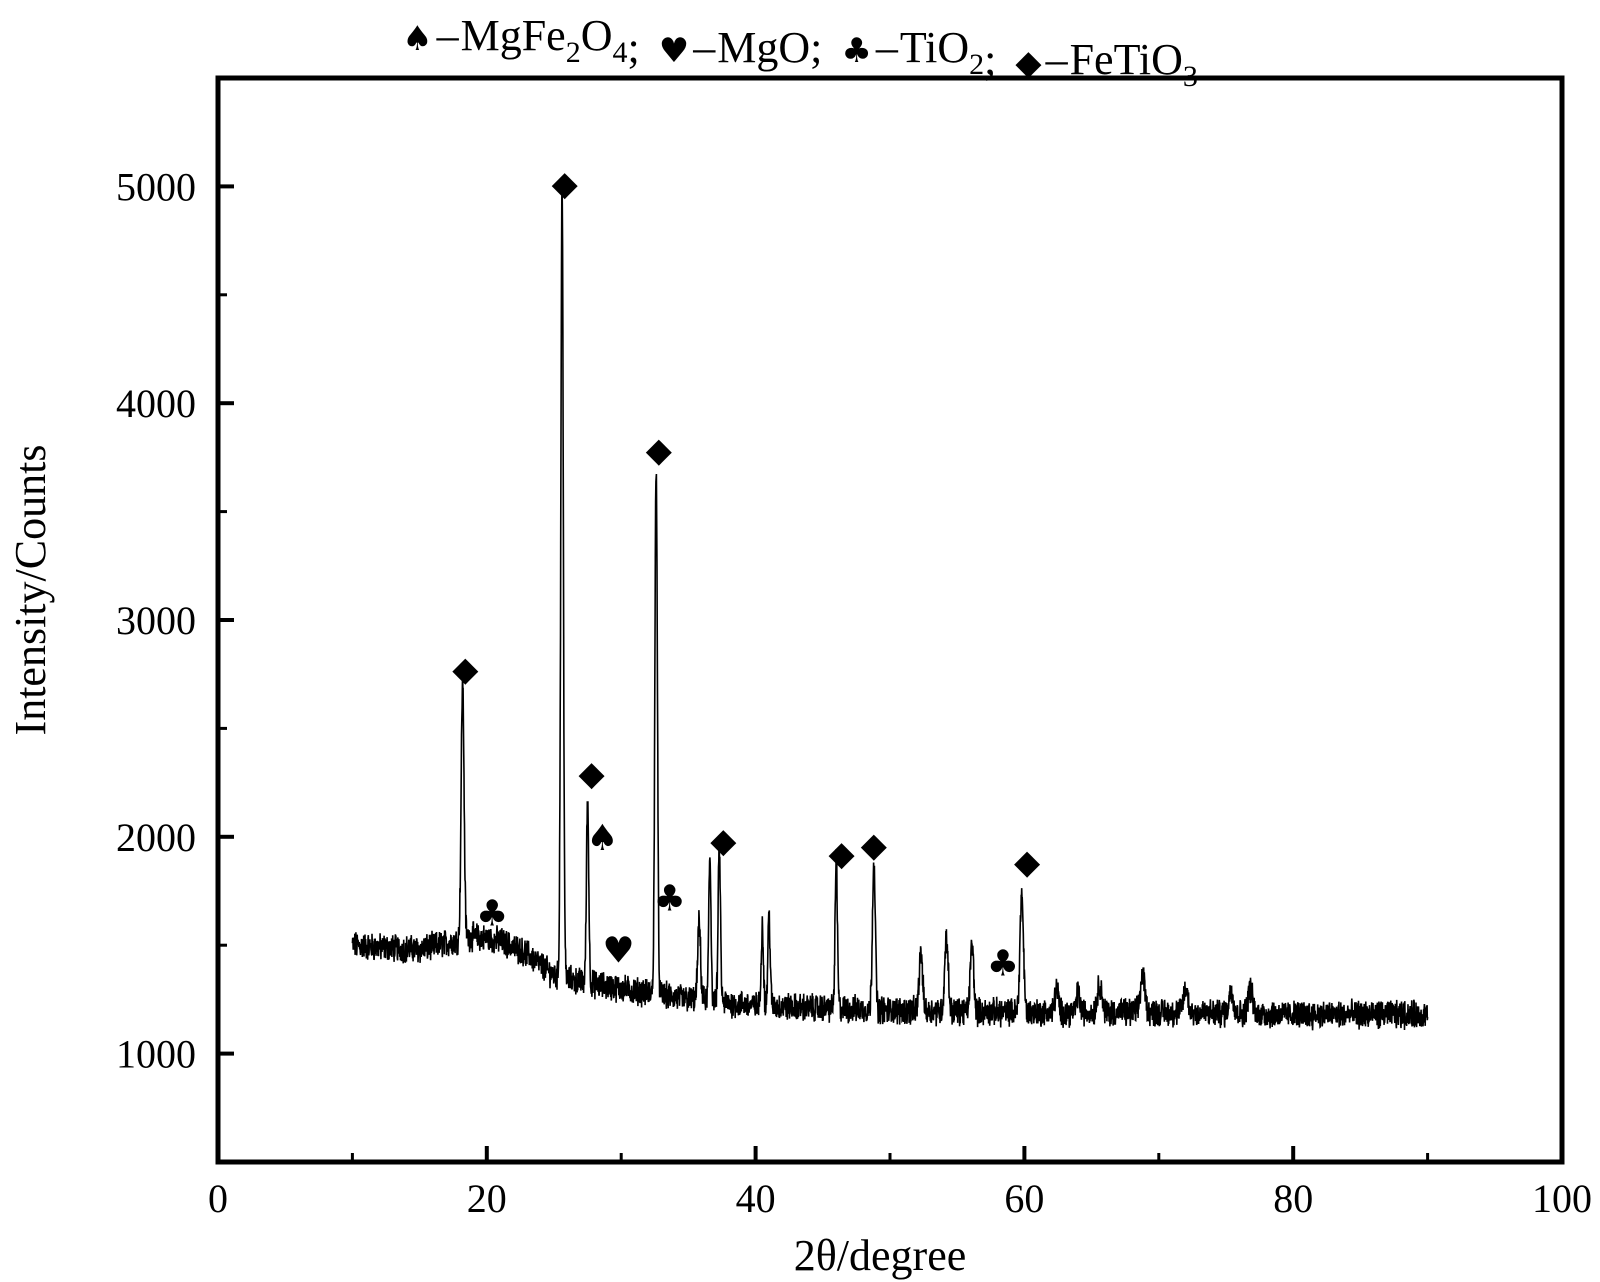 The width and height of the screenshot is (1600, 1282). What do you see at coordinates (30, 590) in the screenshot?
I see `y-axis-title: Intensity/Counts` at bounding box center [30, 590].